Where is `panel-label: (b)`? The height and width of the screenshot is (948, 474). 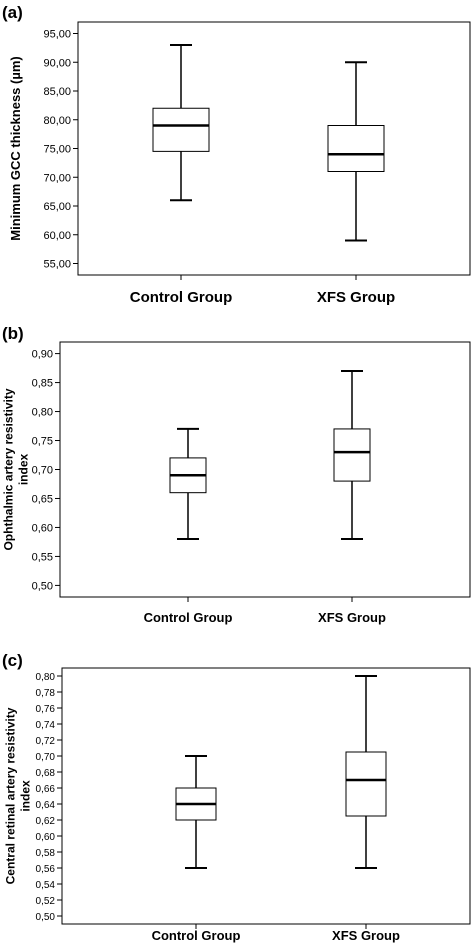
panel-label: (b) is located at coordinates (13, 333).